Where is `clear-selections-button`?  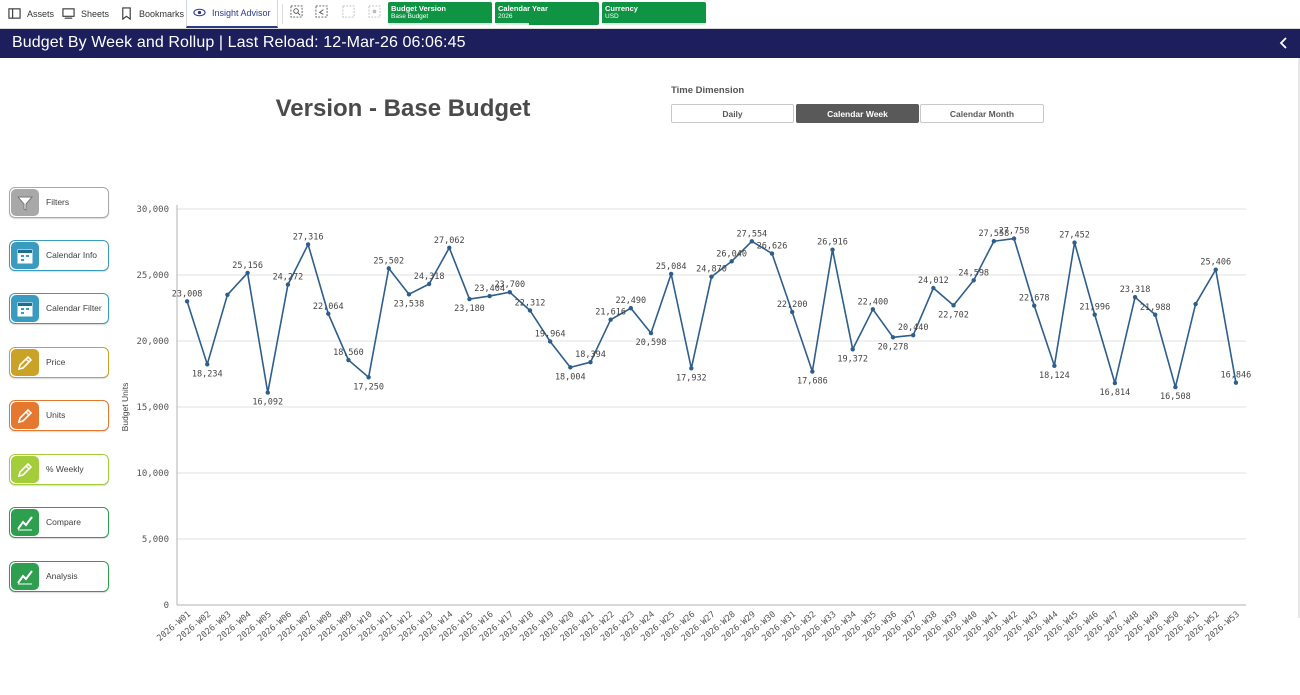 clear-selections-button is located at coordinates (374, 13).